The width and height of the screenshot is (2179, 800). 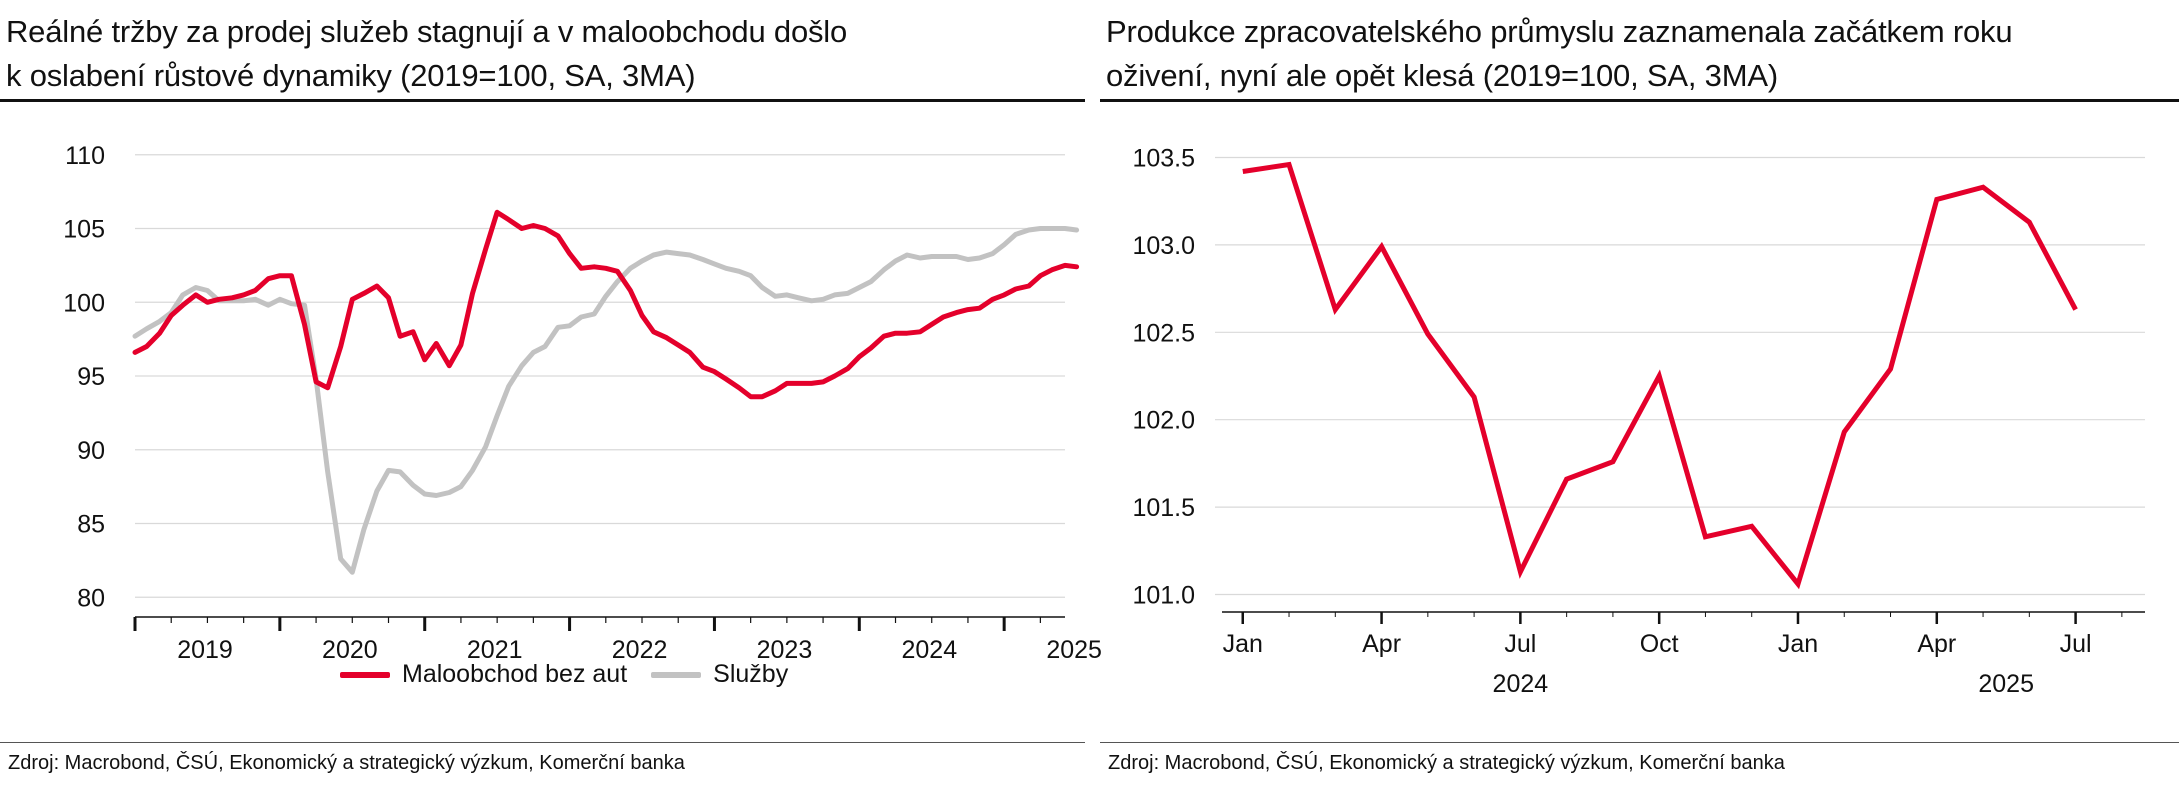 I want to click on x-year-label: 2024, so click(x=1521, y=684).